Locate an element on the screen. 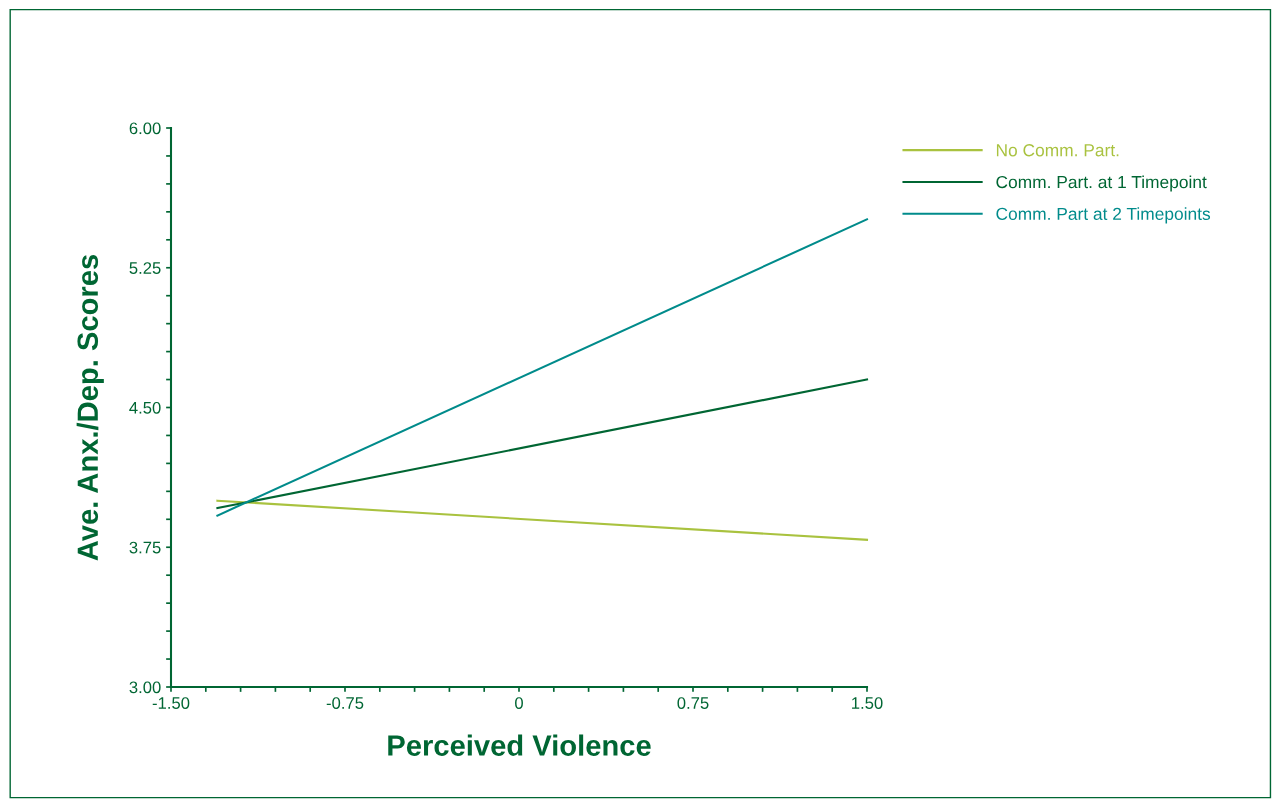 This screenshot has width=1273, height=800. y-axis-title: Ave. Anx./Dep. Scores is located at coordinates (90, 407).